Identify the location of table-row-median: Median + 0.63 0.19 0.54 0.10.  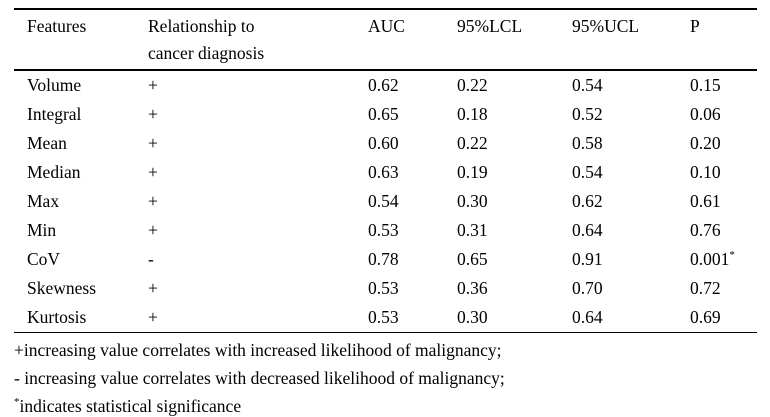
(385, 172).